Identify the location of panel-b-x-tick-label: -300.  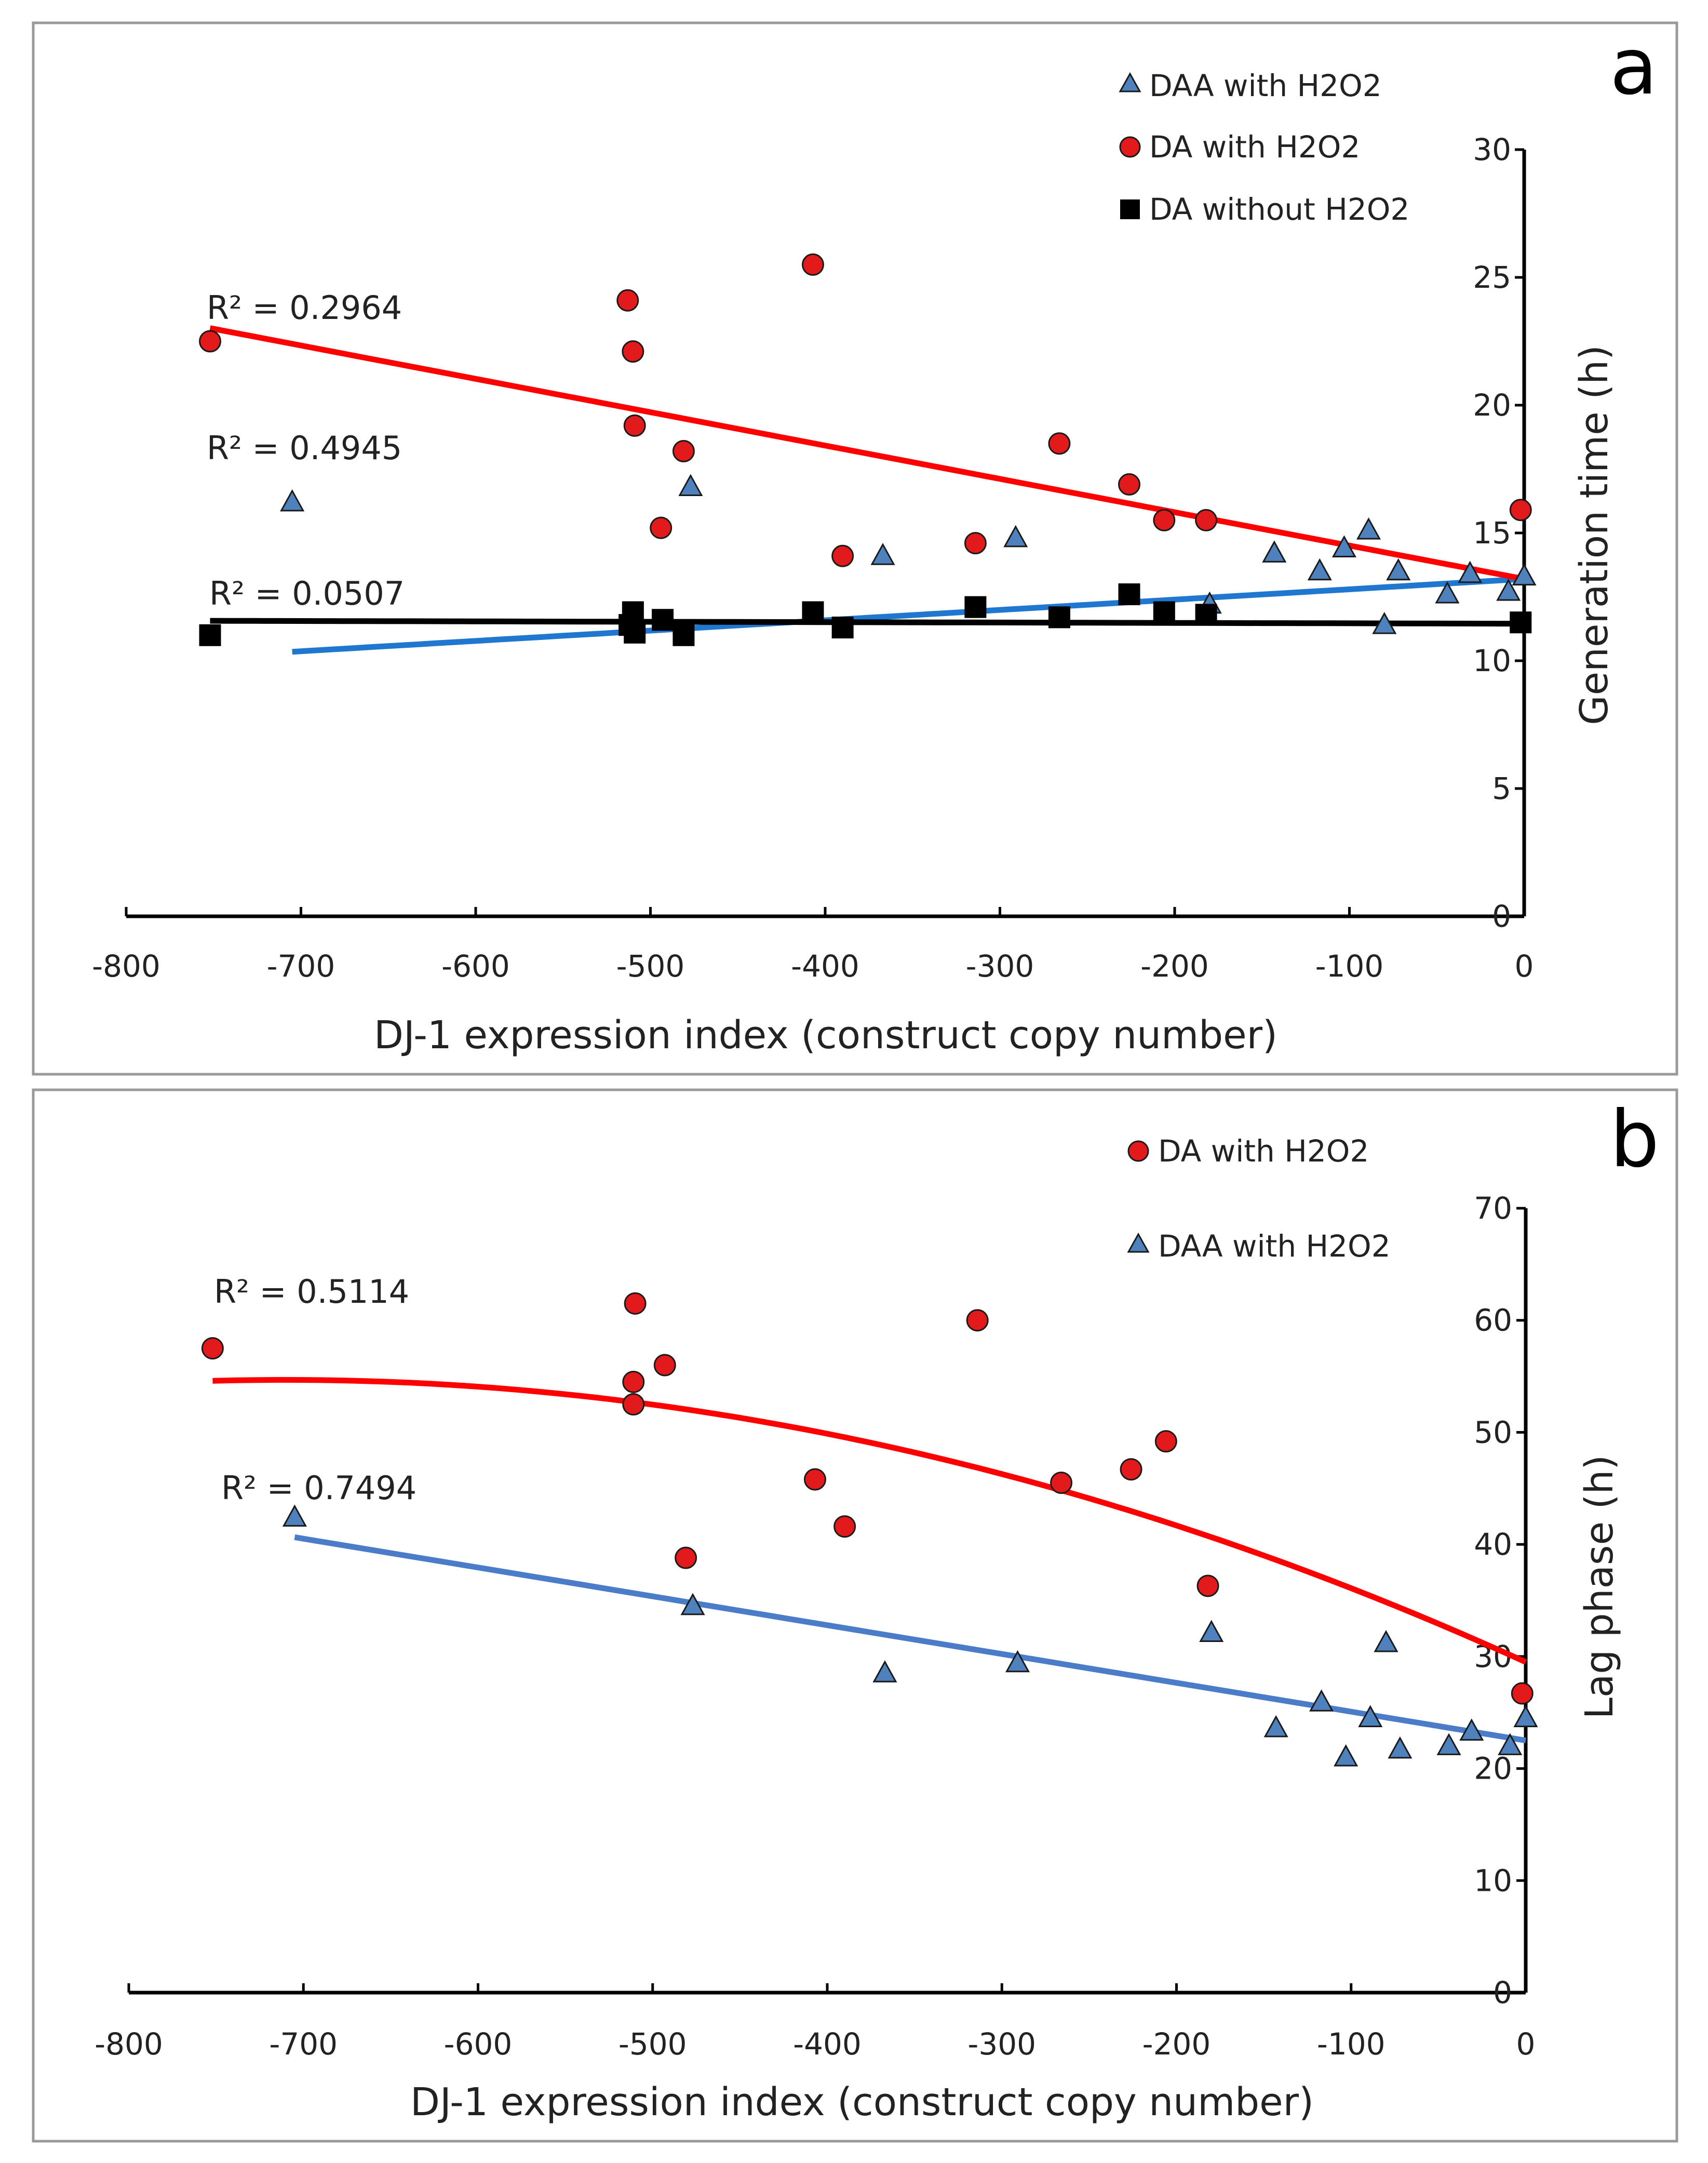
(1001, 2044).